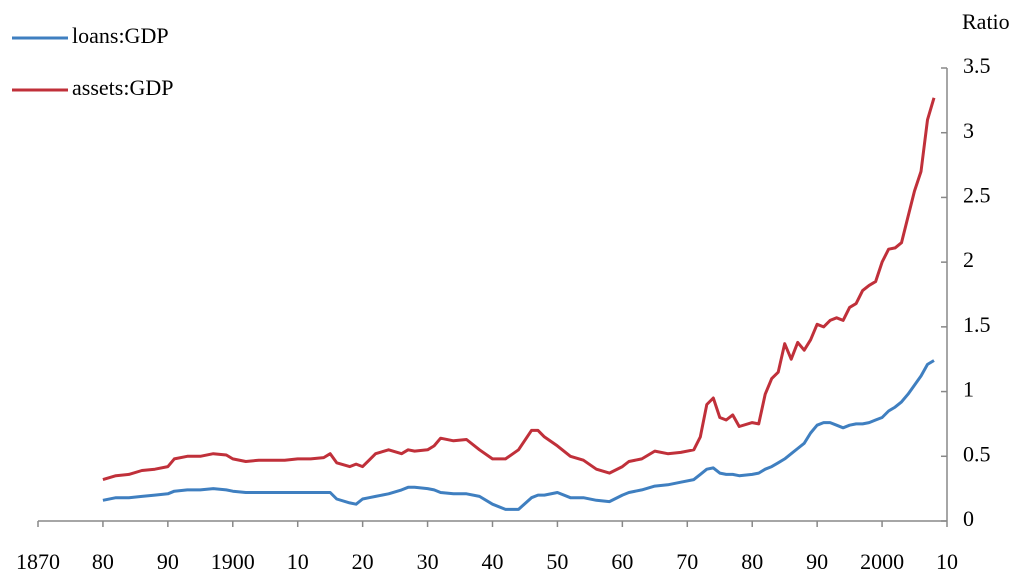  Describe the element at coordinates (122, 87) in the screenshot. I see `legend-label: assets:GDP` at that location.